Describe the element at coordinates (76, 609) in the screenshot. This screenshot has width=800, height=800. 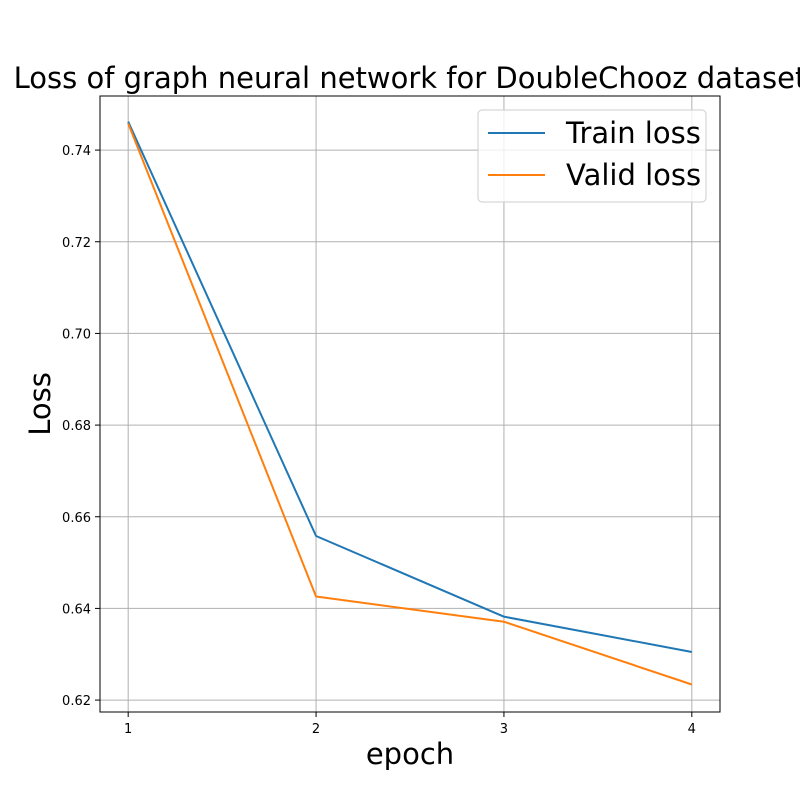
I see `y-tick-label: 0.64` at that location.